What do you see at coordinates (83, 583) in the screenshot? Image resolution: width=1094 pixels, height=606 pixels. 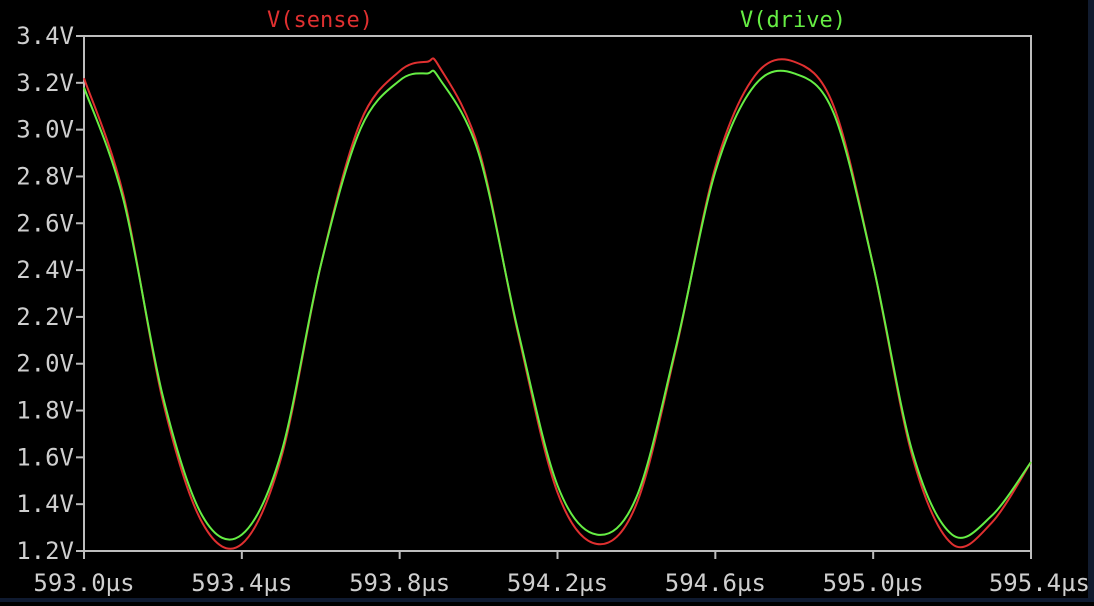 I see `x-tick-label: 593.0µs` at bounding box center [83, 583].